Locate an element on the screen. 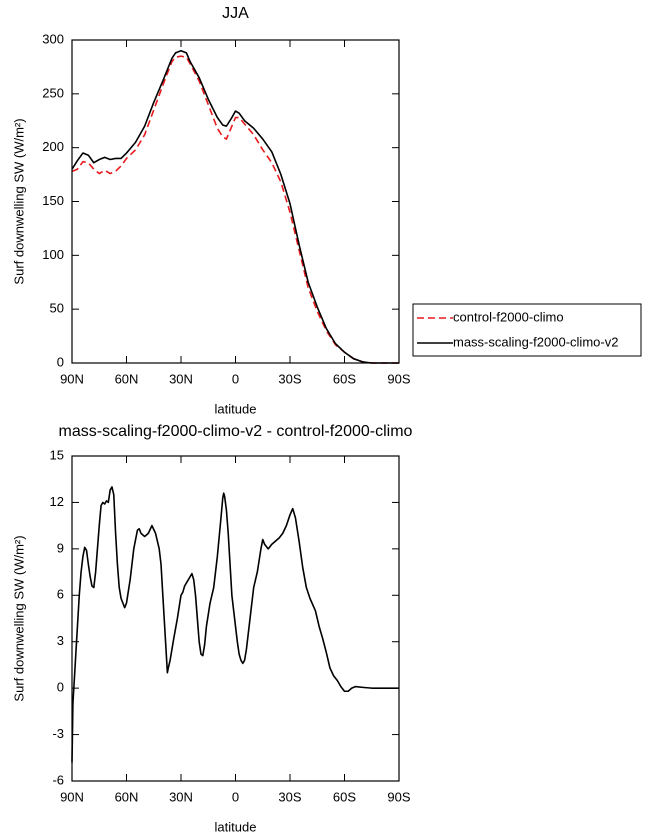  y-tick-label: 150 is located at coordinates (53, 200).